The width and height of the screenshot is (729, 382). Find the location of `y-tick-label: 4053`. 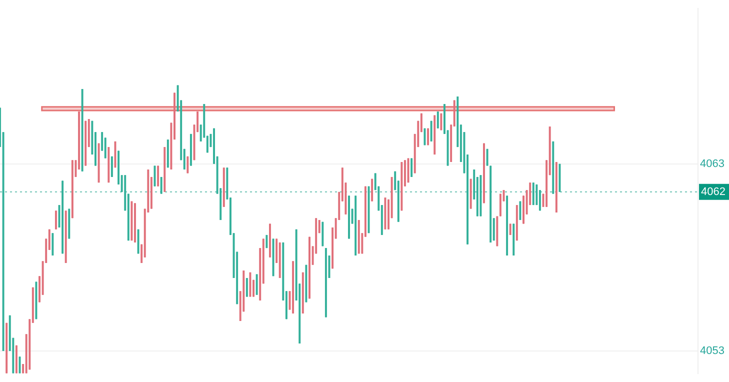

y-tick-label: 4053 is located at coordinates (712, 350).